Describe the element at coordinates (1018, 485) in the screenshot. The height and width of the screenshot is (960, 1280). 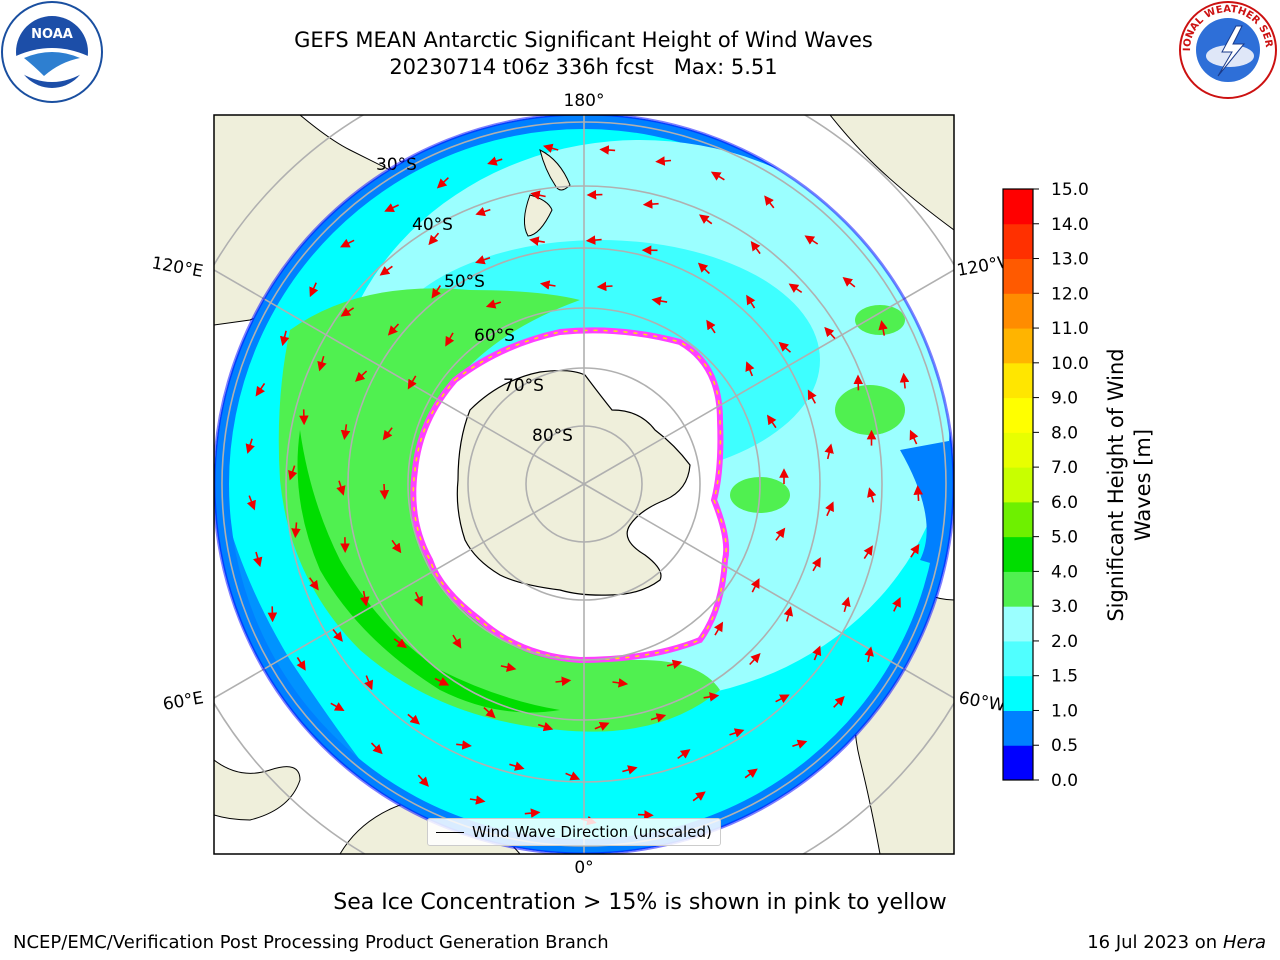
I see `colorbar` at that location.